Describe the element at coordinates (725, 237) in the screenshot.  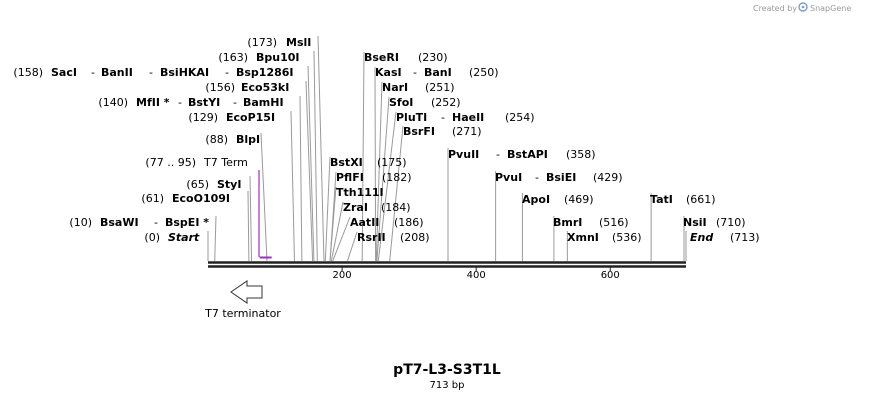
I see `site-end: End (713)` at that location.